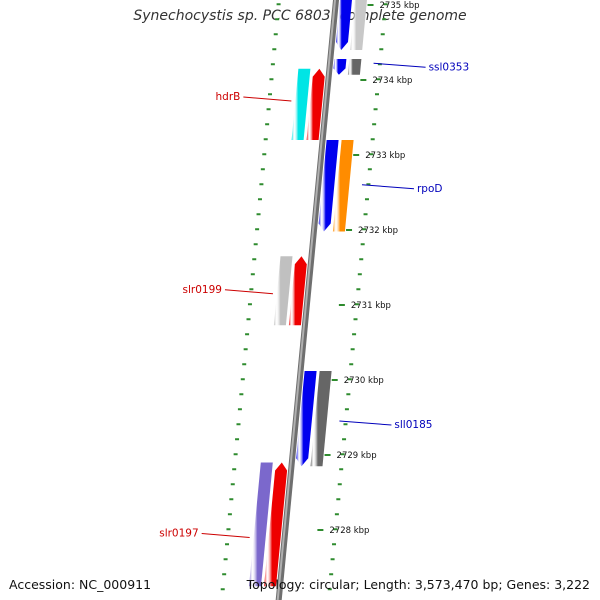 The width and height of the screenshot is (600, 600). Describe the element at coordinates (178, 534) in the screenshot. I see `gene-label: slr0197` at that location.